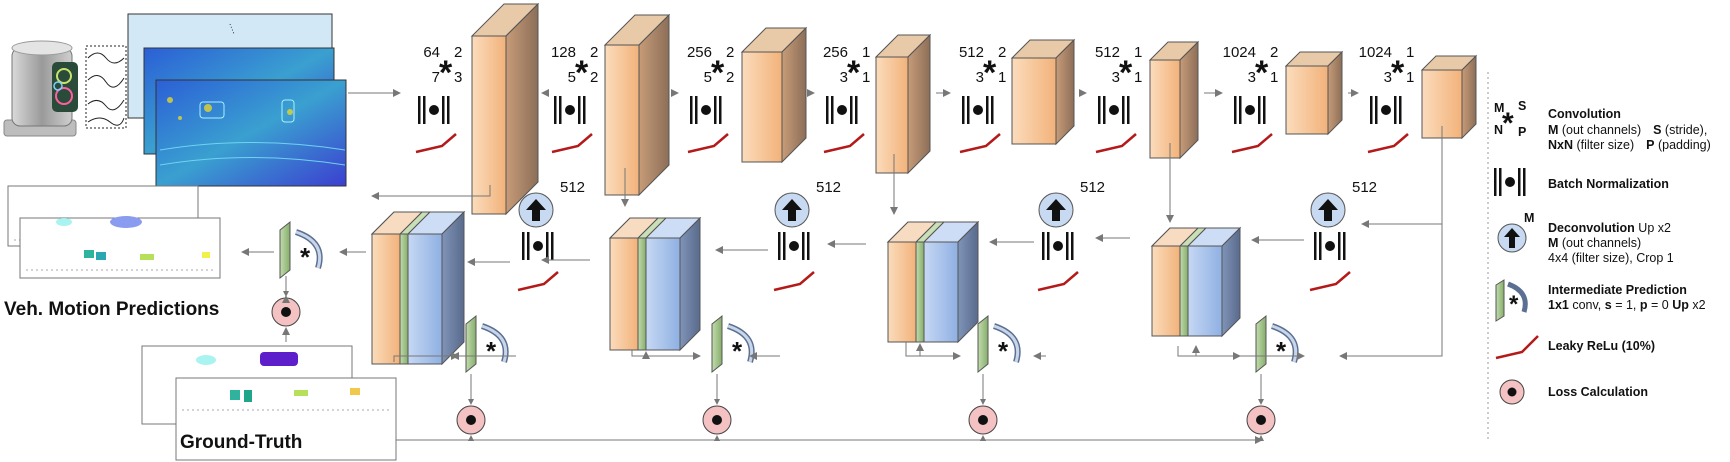  I want to click on out-channels-label: 128, so click(563, 52).